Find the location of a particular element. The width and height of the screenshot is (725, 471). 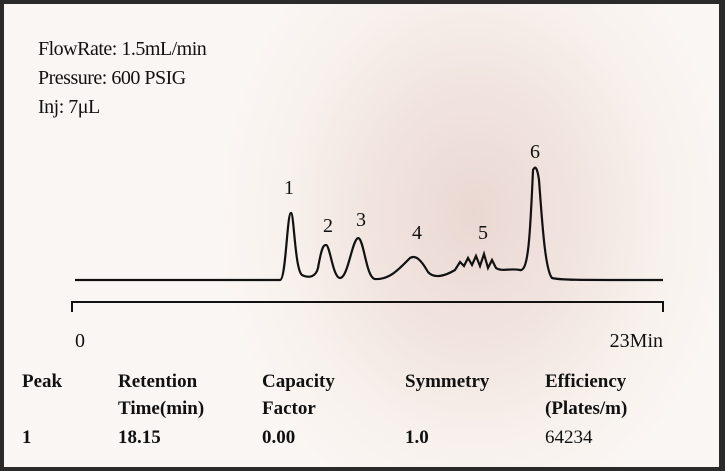

peak-label: 3 is located at coordinates (361, 220).